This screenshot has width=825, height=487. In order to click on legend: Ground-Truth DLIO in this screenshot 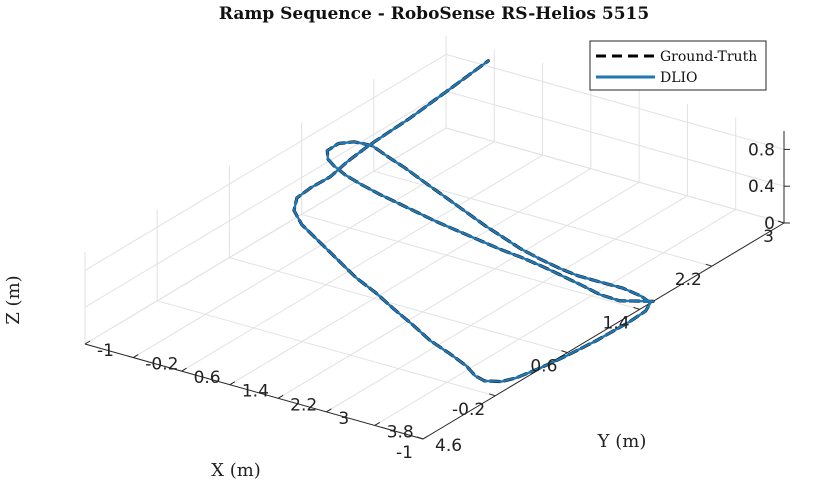, I will do `click(678, 65)`.